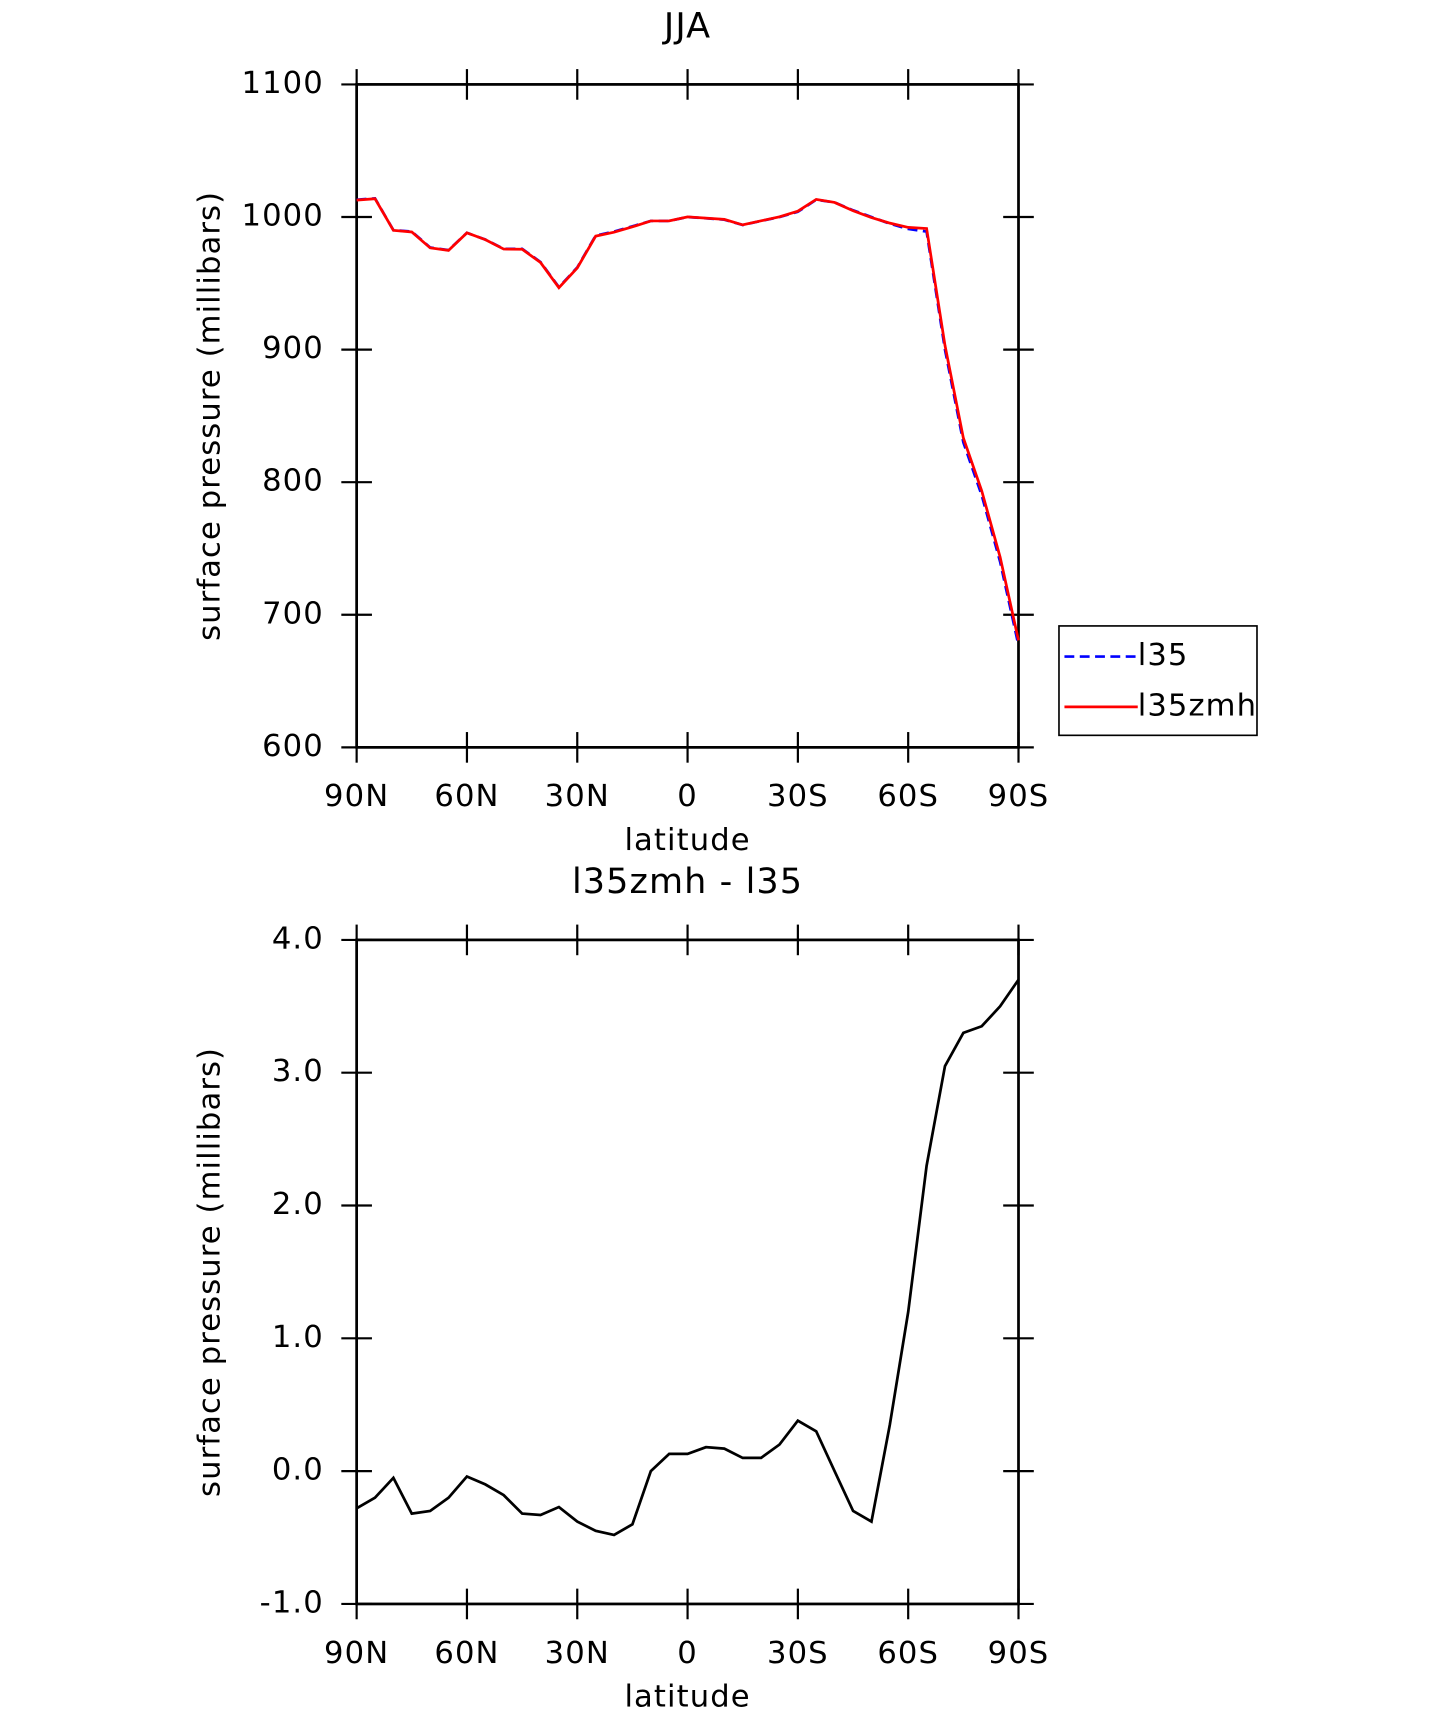 The width and height of the screenshot is (1455, 1719). What do you see at coordinates (686, 27) in the screenshot?
I see `chart-title: JJA` at bounding box center [686, 27].